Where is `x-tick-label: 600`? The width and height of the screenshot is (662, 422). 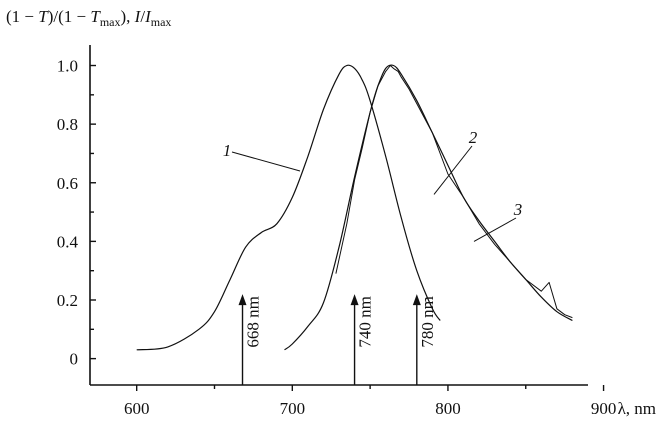
x-tick-label: 600 is located at coordinates (137, 408).